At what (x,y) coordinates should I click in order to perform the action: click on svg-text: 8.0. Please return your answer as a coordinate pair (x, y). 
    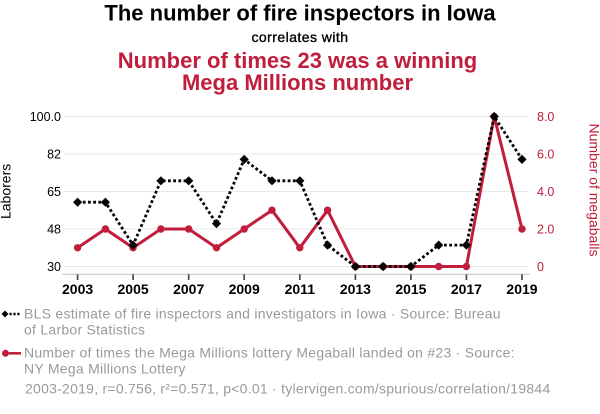
    Looking at the image, I should click on (545, 117).